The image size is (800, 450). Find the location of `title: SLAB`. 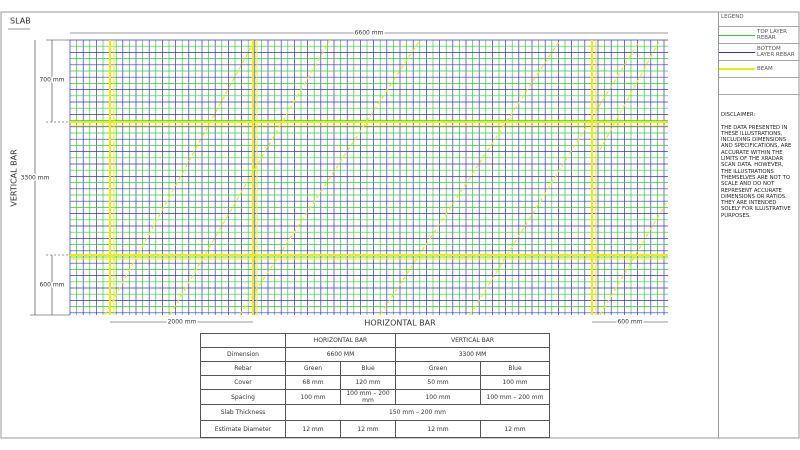

title: SLAB is located at coordinates (20, 21).